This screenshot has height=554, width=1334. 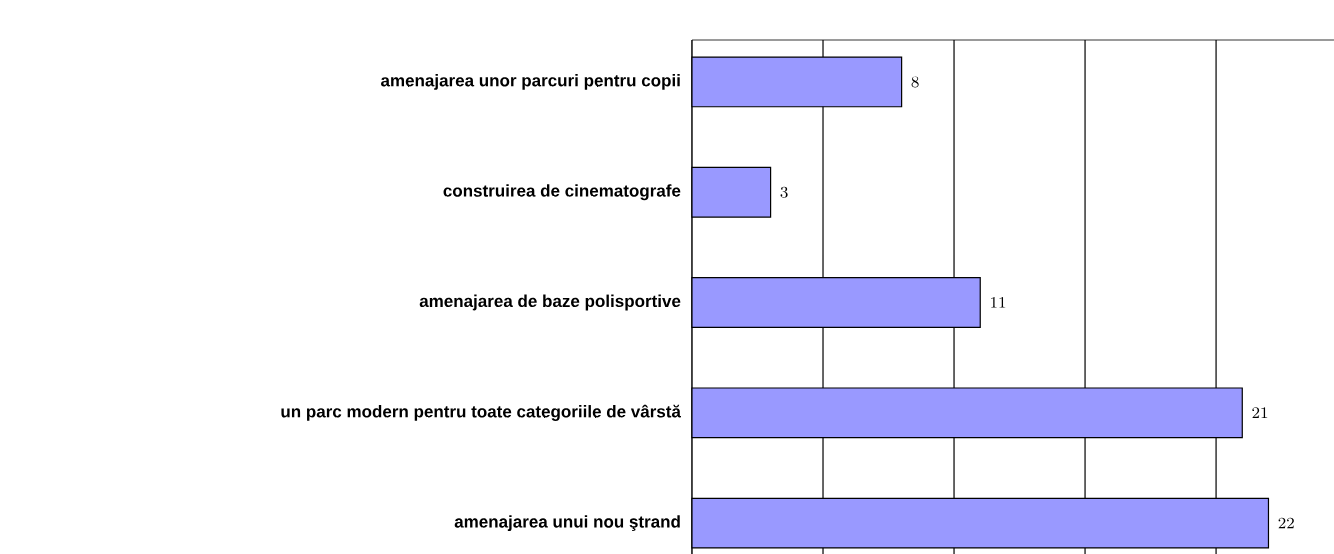 What do you see at coordinates (1260, 412) in the screenshot?
I see `data-label: 21` at bounding box center [1260, 412].